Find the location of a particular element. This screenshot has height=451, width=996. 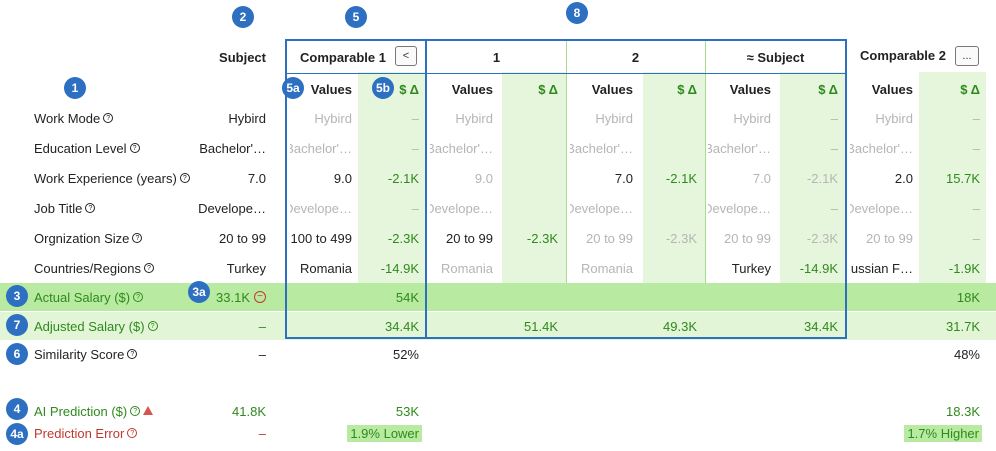

actual-salary-subject: 33.1K − is located at coordinates (233, 297).